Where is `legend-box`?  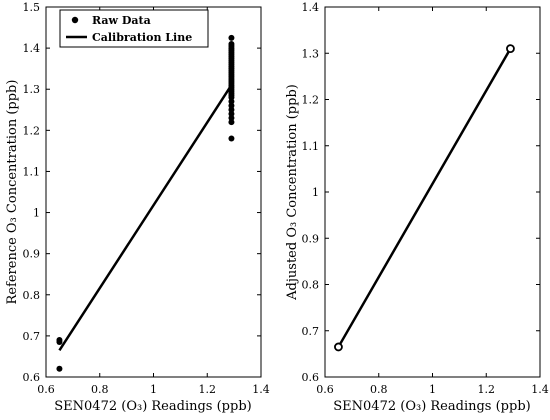
legend-box is located at coordinates (134, 28).